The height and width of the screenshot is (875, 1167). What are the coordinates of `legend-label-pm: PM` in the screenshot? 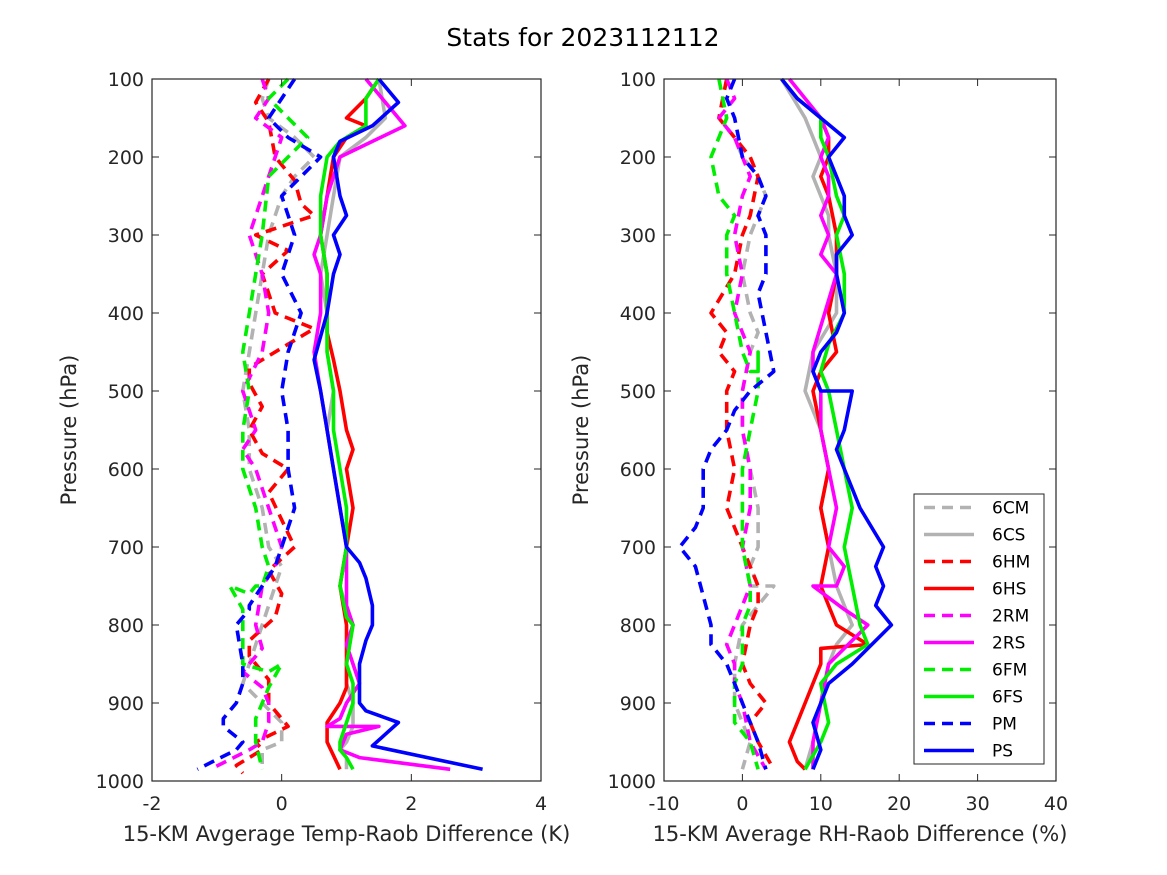 It's located at (1004, 725).